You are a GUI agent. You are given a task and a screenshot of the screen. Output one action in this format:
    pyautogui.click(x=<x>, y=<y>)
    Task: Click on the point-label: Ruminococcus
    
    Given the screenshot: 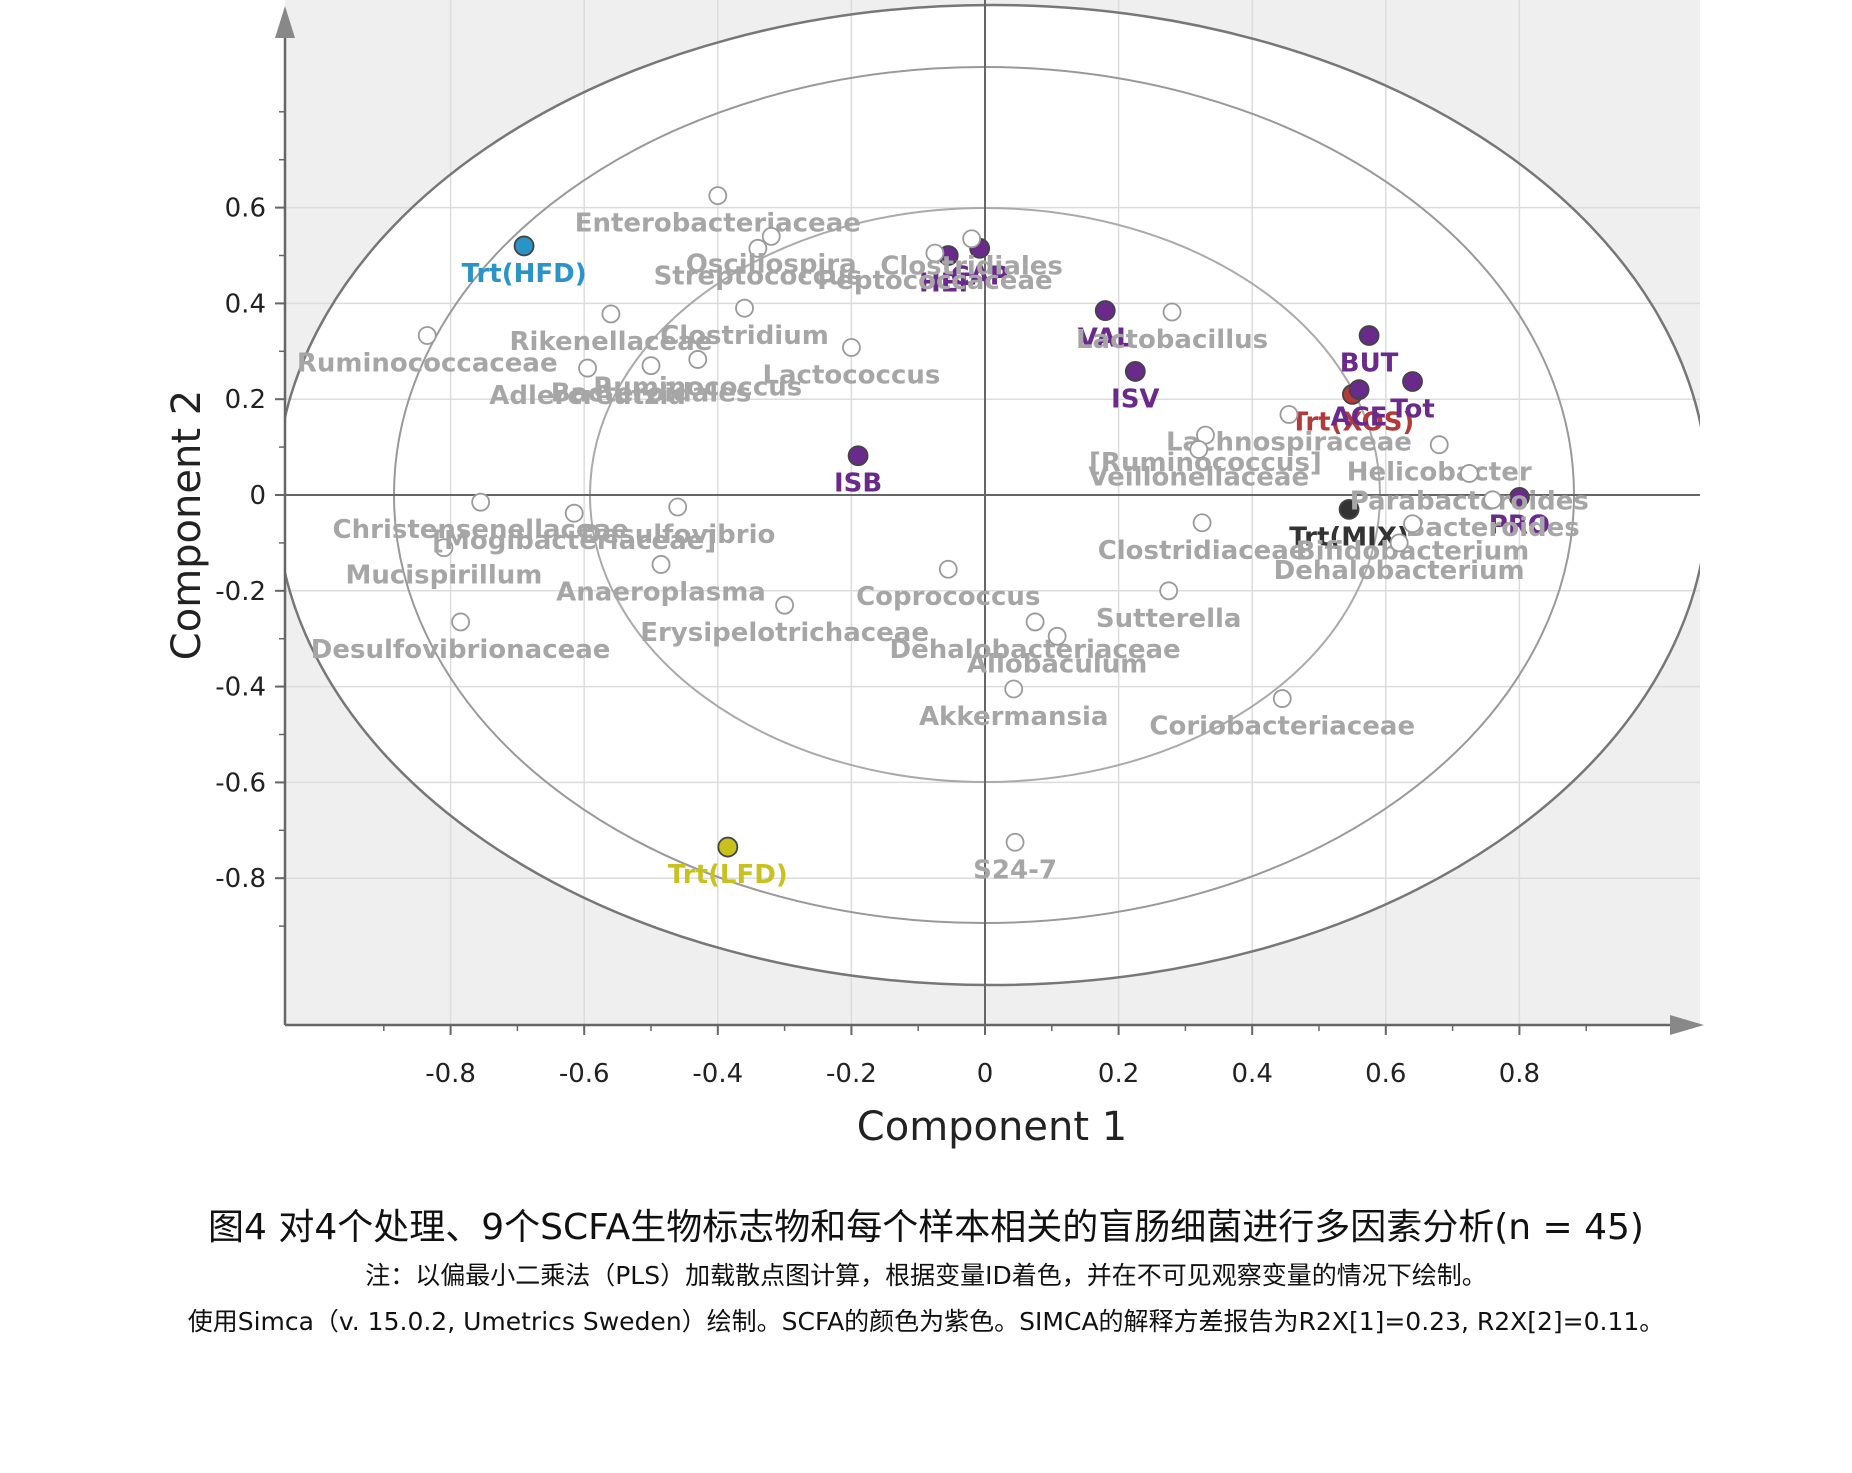 What is the action you would take?
    pyautogui.click(x=697, y=387)
    